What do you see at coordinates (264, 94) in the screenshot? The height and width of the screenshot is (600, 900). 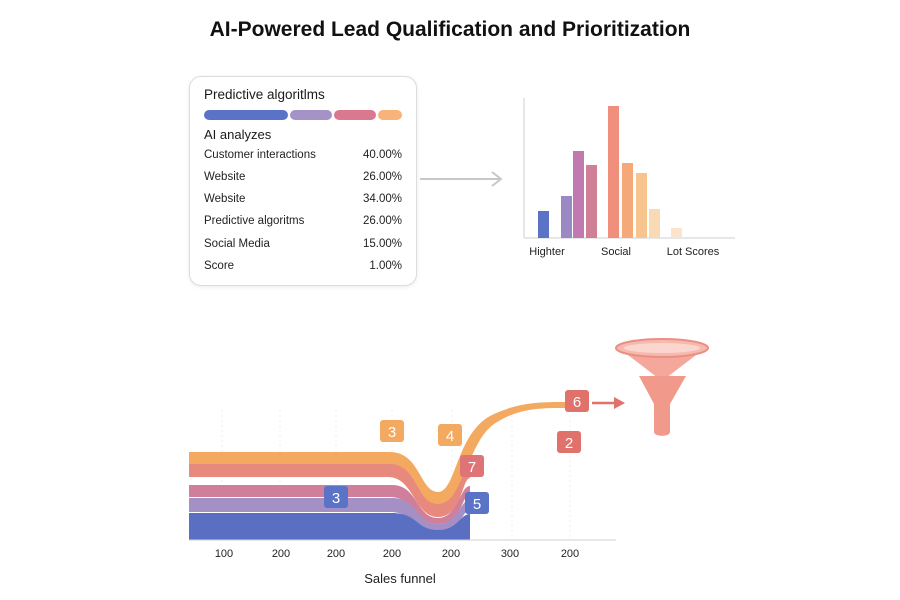 I see `card-title: Predictive algoritlms` at bounding box center [264, 94].